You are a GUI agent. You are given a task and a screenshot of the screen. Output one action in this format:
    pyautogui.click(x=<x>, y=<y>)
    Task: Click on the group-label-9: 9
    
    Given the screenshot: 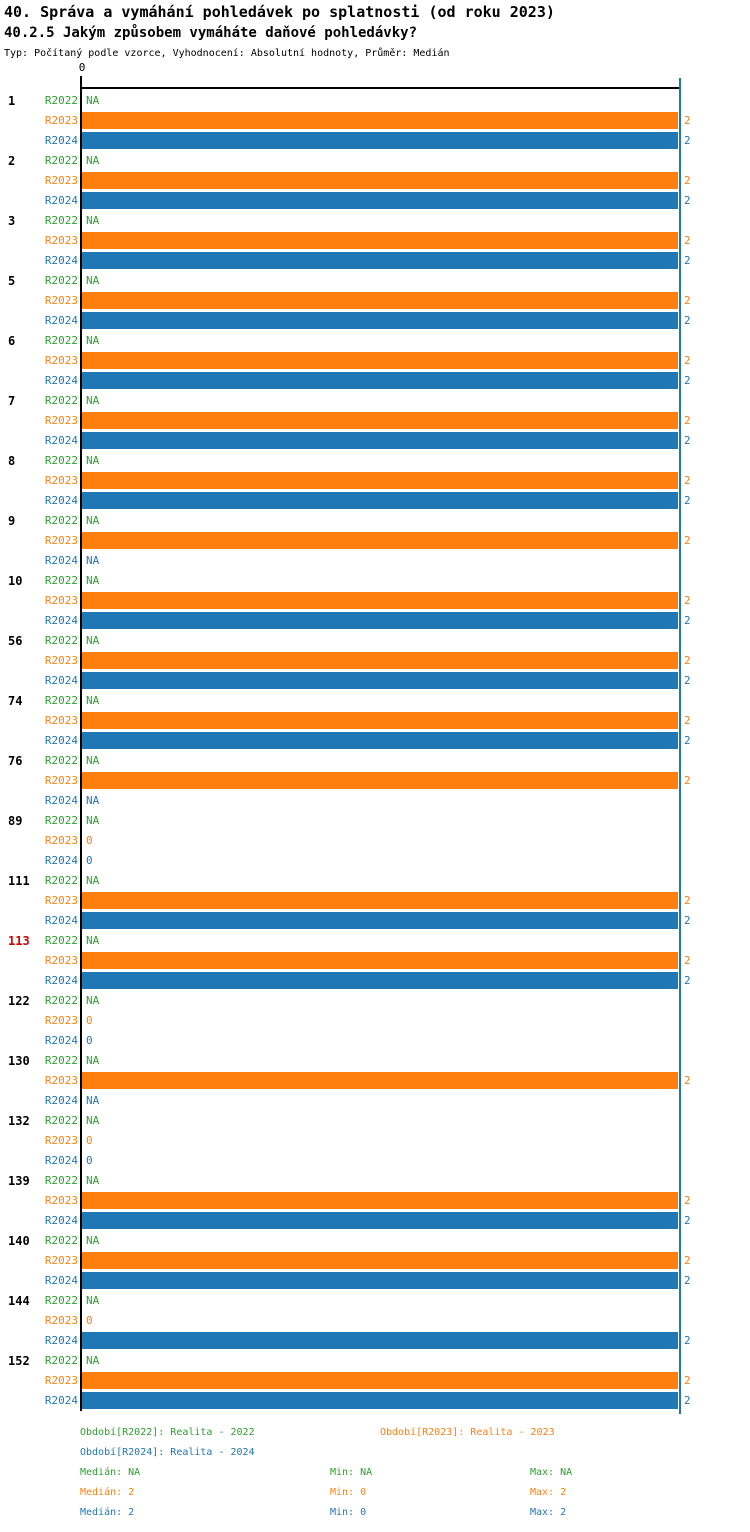 What is the action you would take?
    pyautogui.click(x=12, y=521)
    